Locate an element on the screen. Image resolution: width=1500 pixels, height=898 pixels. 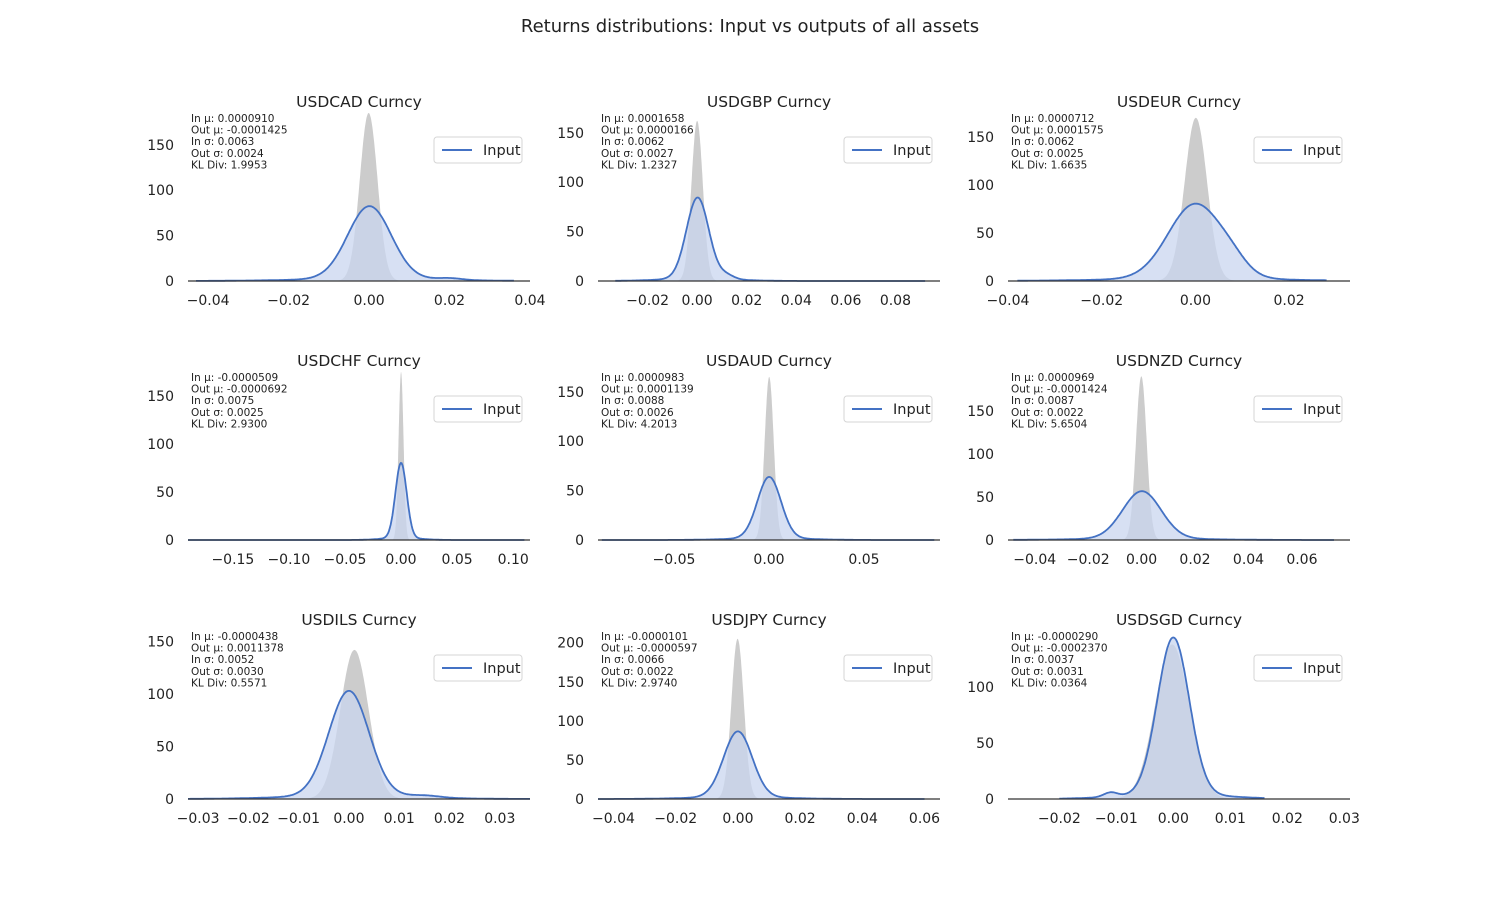
stats-line: In μ: -0.0000101 is located at coordinates (644, 637).